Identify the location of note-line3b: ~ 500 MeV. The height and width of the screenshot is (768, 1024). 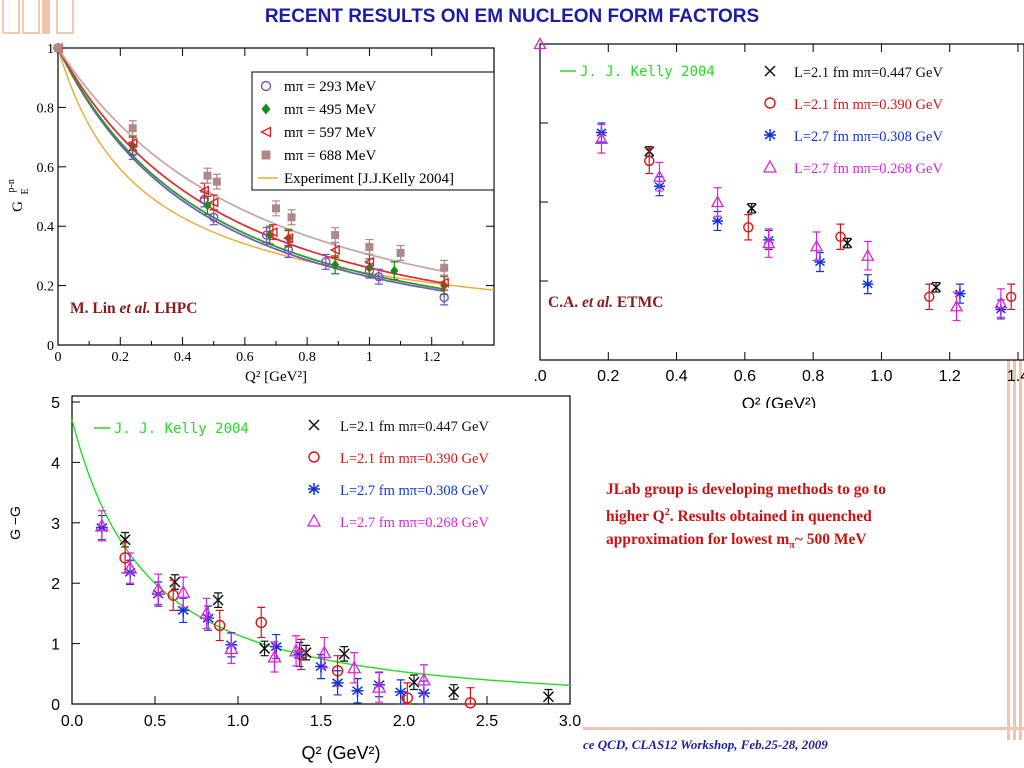
(830, 540).